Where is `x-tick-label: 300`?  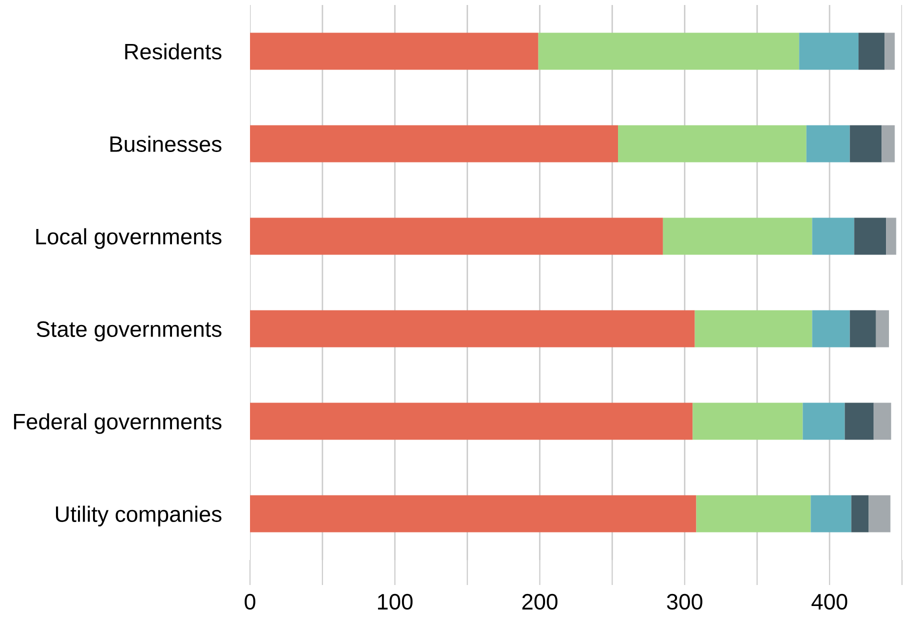
x-tick-label: 300 is located at coordinates (684, 602).